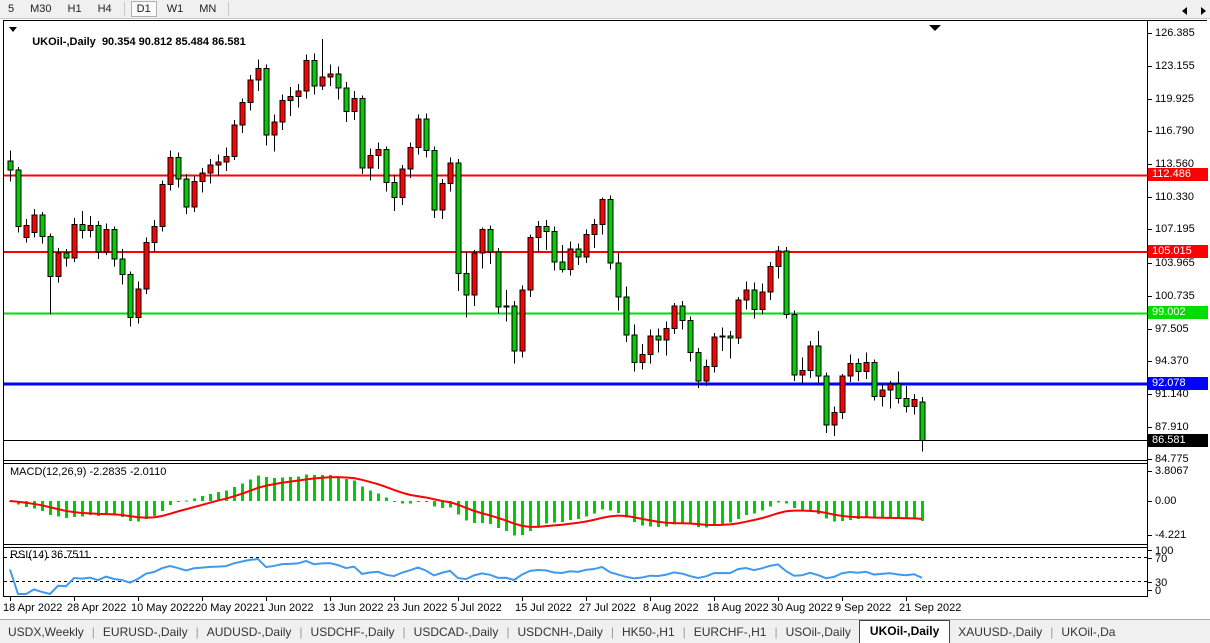  What do you see at coordinates (1203, 11) in the screenshot?
I see `tabs-scroll-right-icon` at bounding box center [1203, 11].